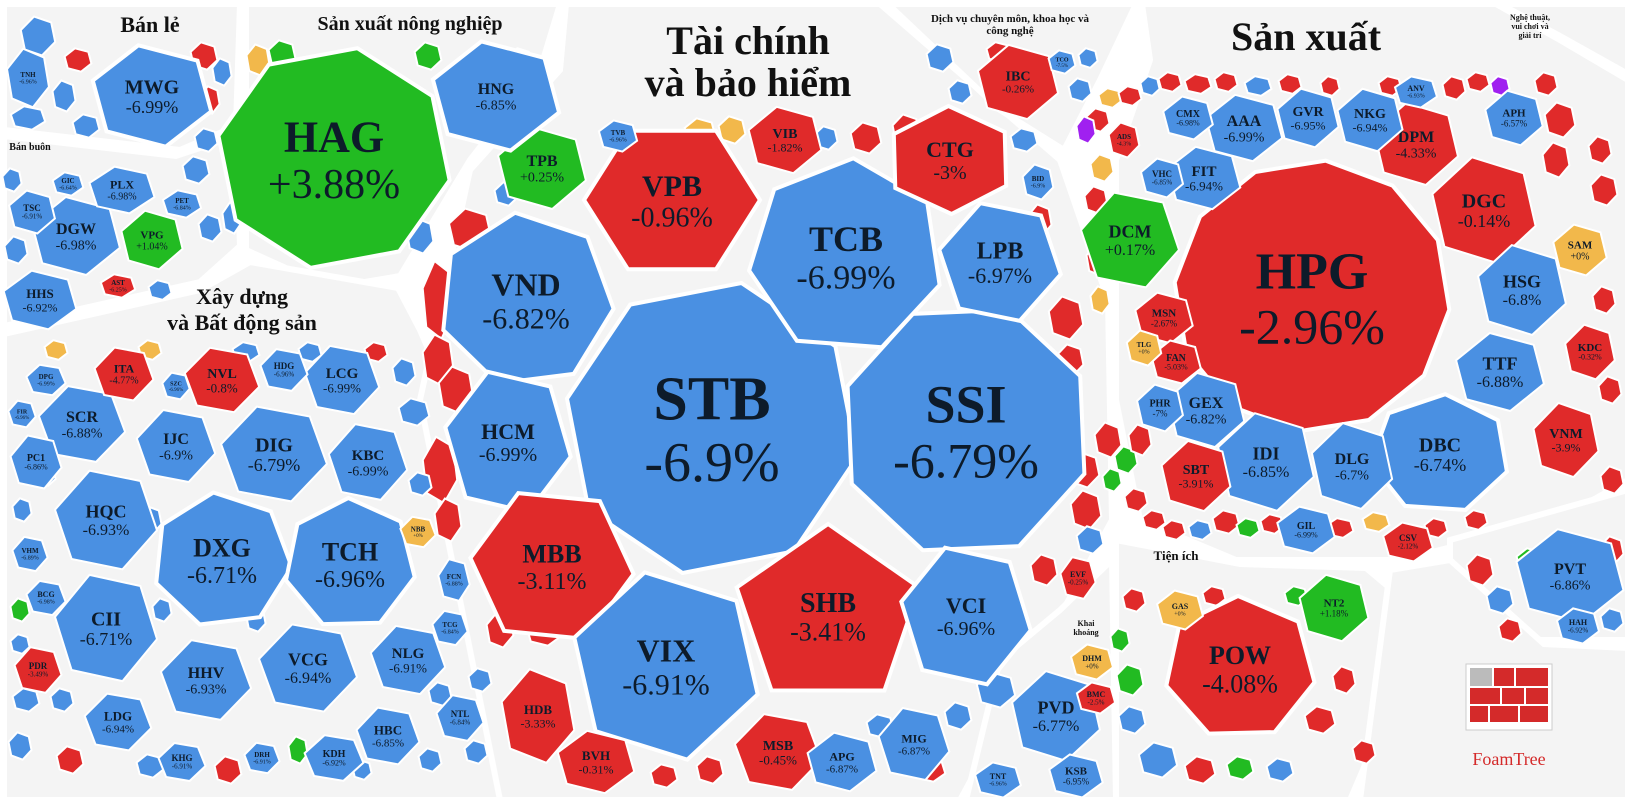  Describe the element at coordinates (1164, 318) in the screenshot. I see `stock-cell-msn: MSN-2.67%` at that location.